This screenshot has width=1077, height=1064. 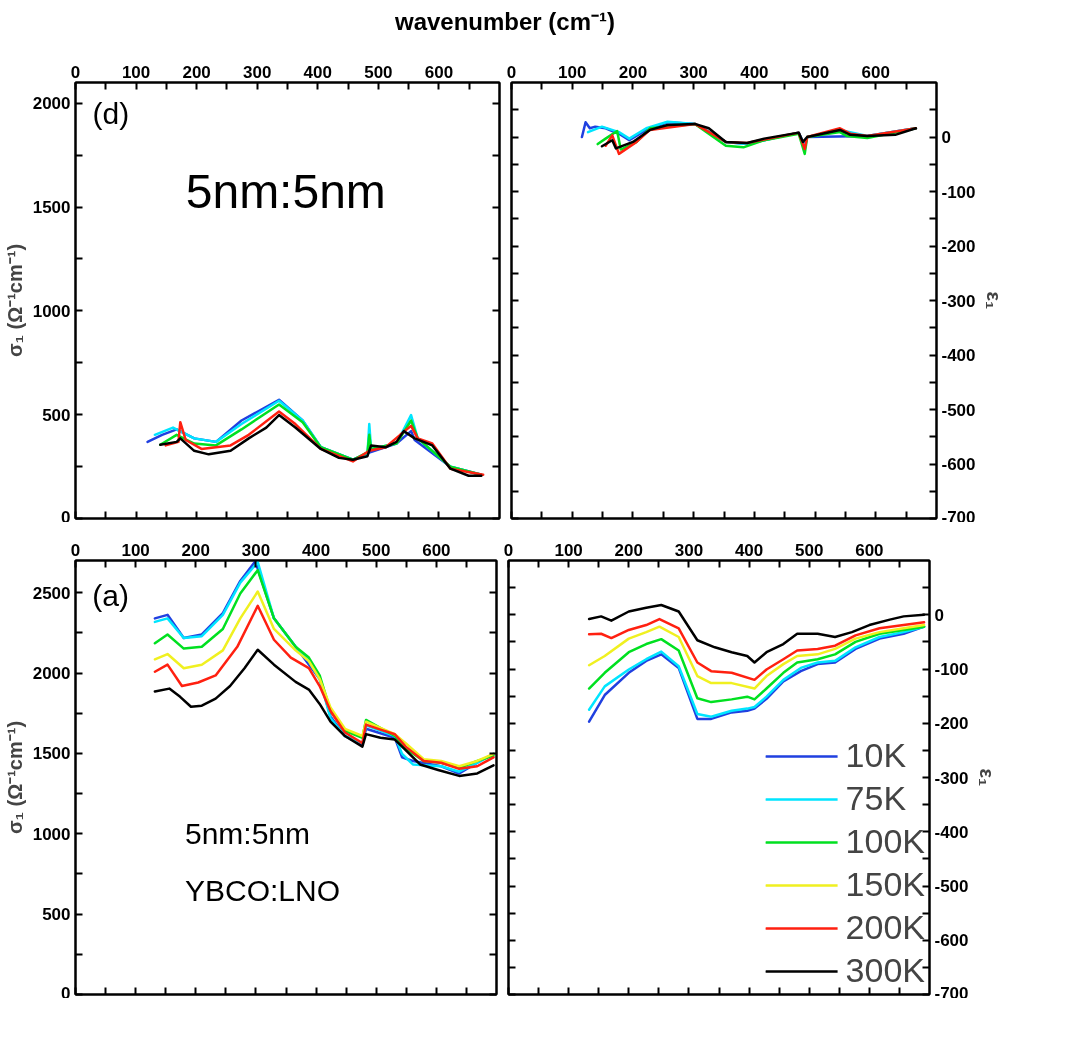 I want to click on annotation: YBCO:LNO, so click(x=262, y=890).